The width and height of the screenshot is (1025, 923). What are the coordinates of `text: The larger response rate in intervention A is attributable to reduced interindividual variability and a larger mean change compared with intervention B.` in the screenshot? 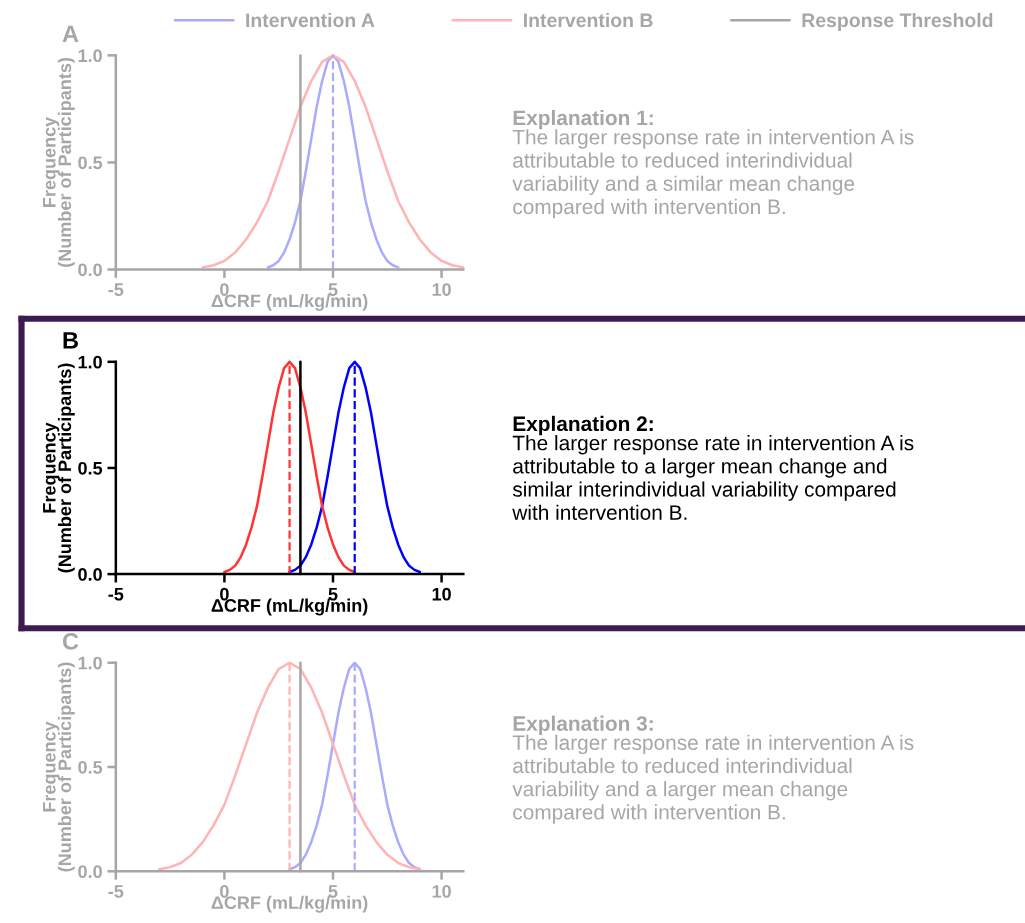 It's located at (713, 779).